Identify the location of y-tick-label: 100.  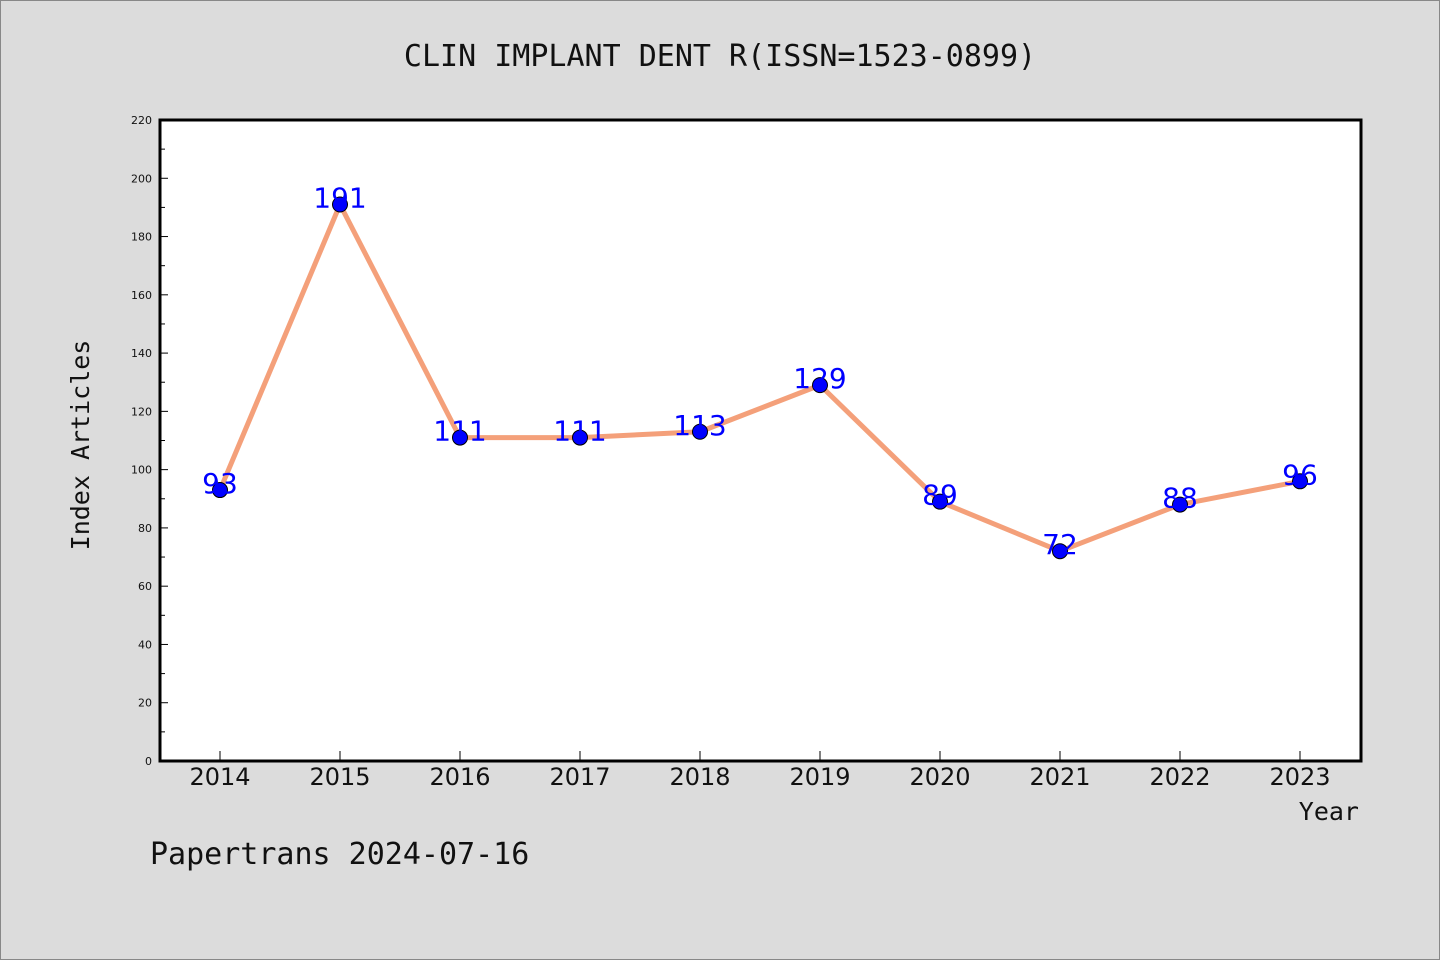
(141, 470).